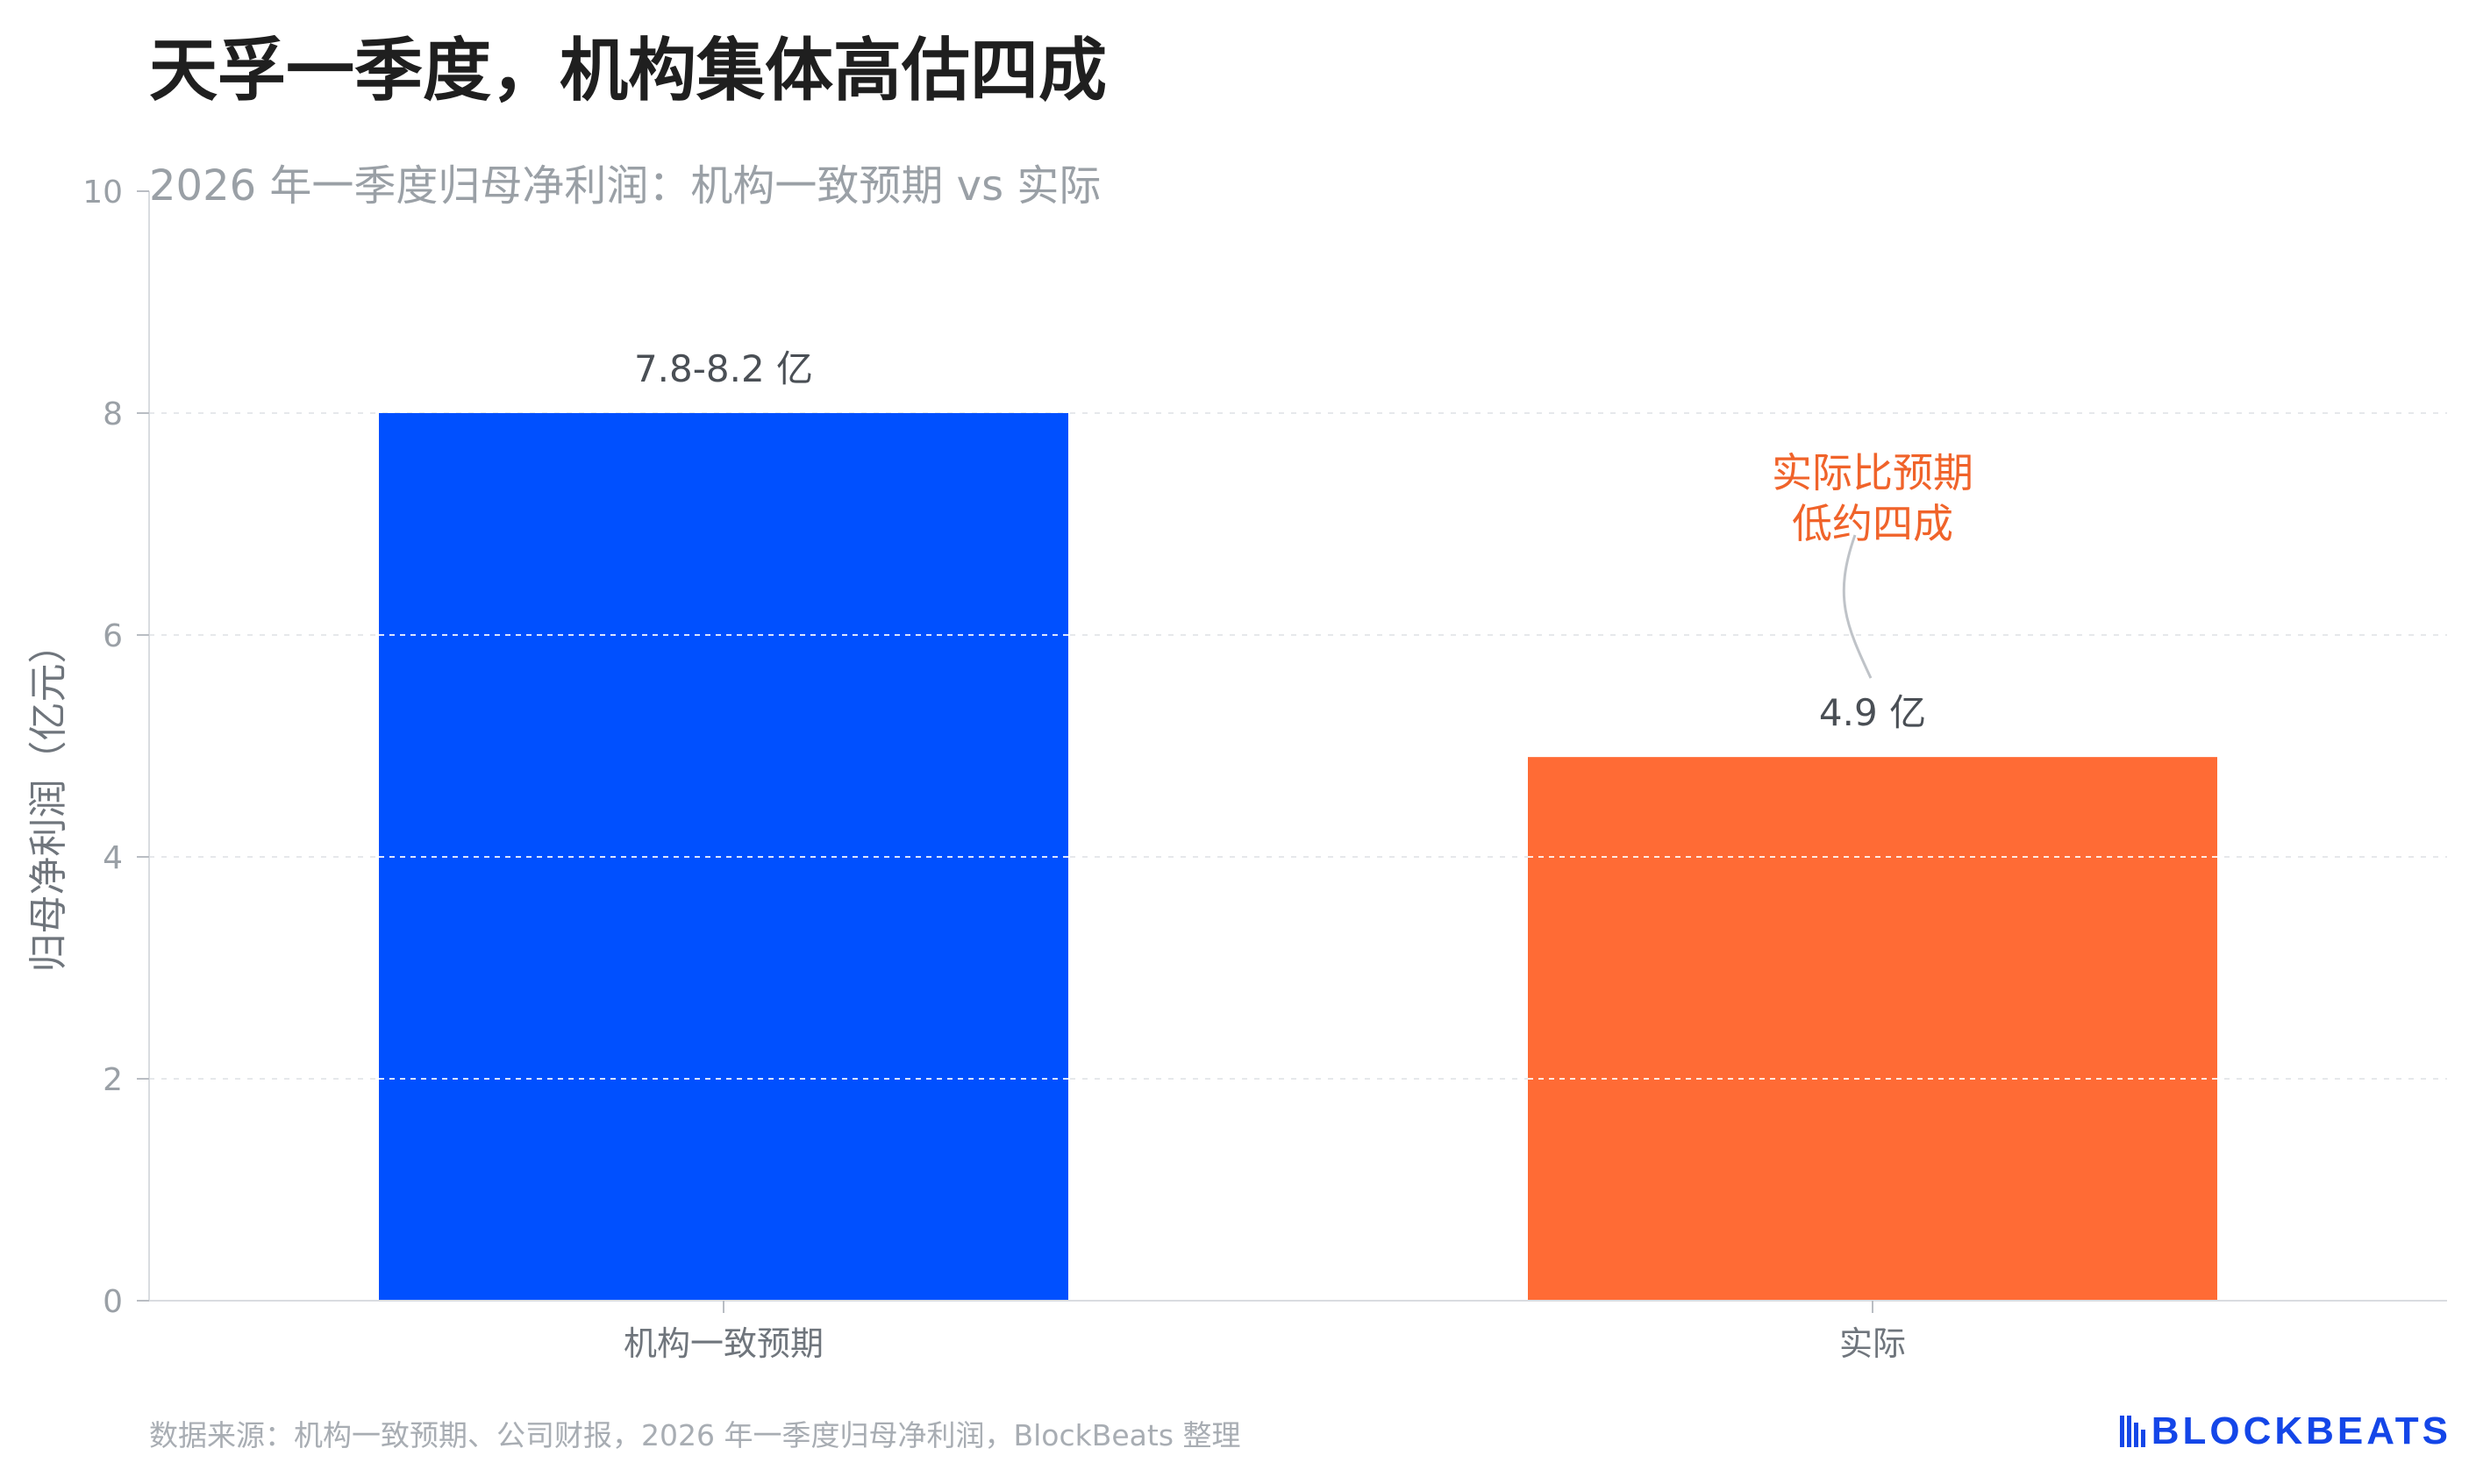  I want to click on chart-subtitle: 2026 年一季度归母净利润：机构一致预期 vs 实际, so click(625, 185).